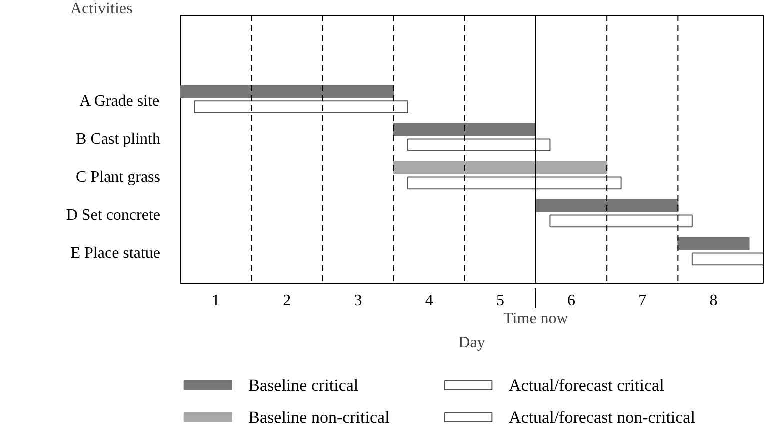 This screenshot has height=443, width=777. Describe the element at coordinates (287, 301) in the screenshot. I see `x-tick-label: 2` at that location.